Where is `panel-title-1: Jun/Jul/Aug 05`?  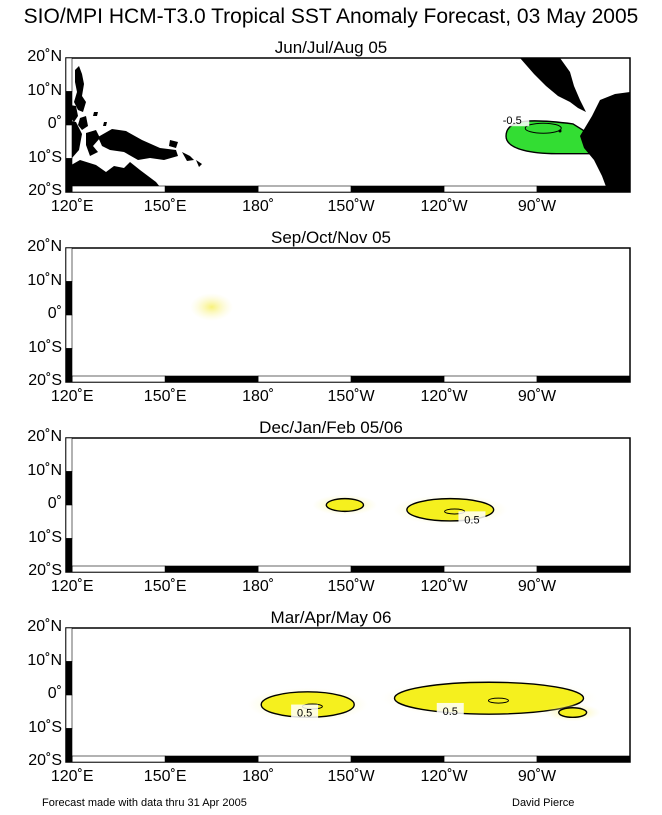
panel-title-1: Jun/Jul/Aug 05 is located at coordinates (331, 47).